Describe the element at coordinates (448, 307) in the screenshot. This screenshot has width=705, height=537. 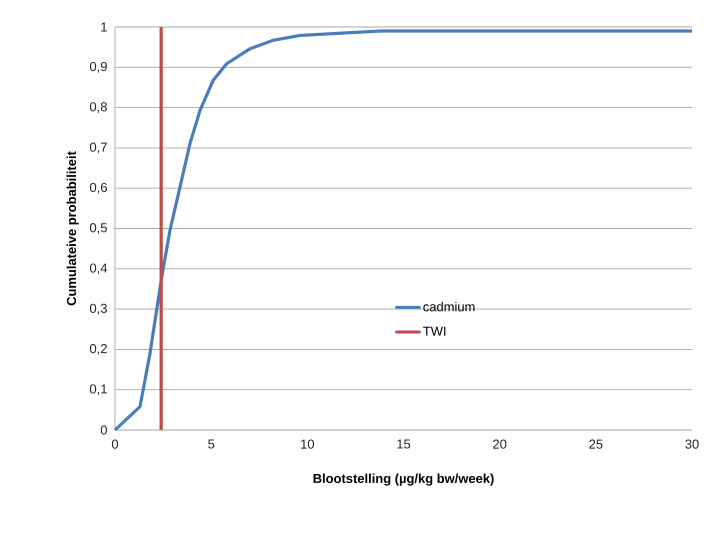
I see `legend-label: cadmium` at that location.